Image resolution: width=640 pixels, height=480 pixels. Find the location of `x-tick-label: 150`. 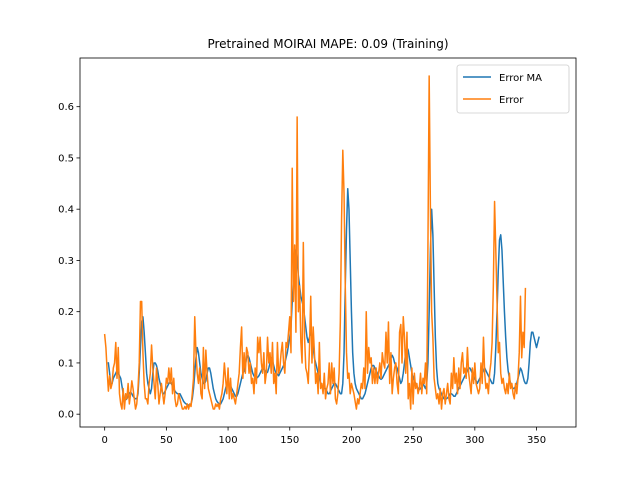

x-tick-label: 150 is located at coordinates (289, 440).